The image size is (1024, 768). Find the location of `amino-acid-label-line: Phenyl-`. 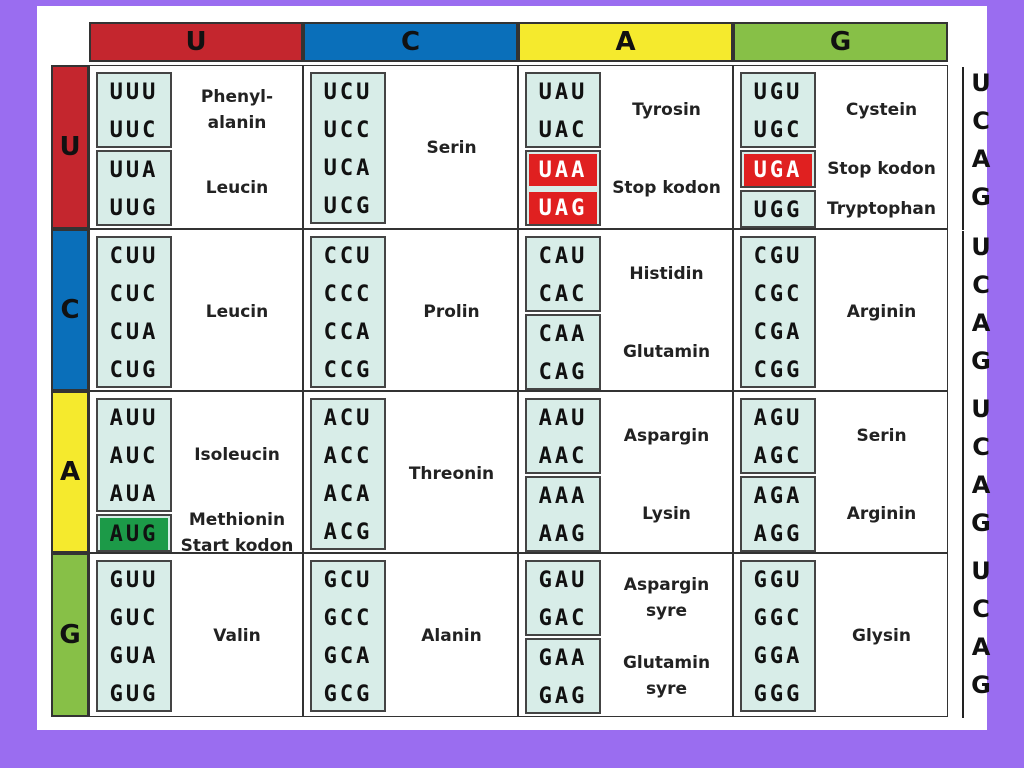

amino-acid-label-line: Phenyl- is located at coordinates (237, 97).